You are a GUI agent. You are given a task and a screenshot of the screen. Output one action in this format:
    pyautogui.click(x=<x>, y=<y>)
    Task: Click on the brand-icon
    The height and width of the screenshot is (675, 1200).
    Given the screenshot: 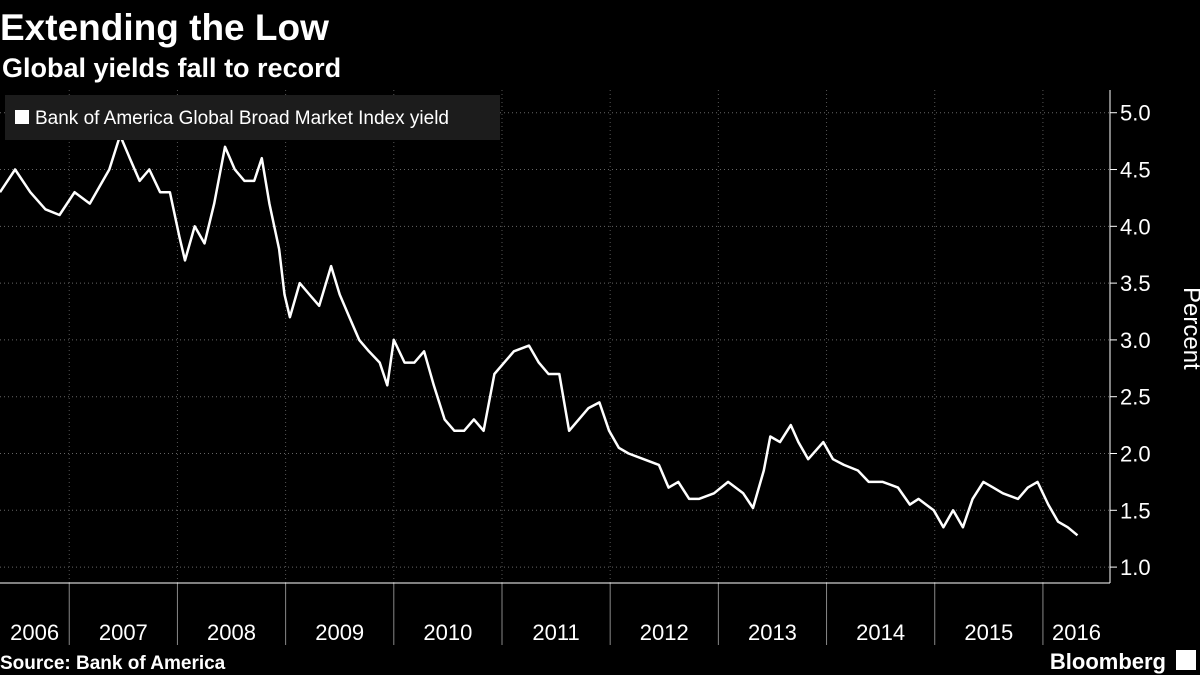 What is the action you would take?
    pyautogui.click(x=1186, y=660)
    